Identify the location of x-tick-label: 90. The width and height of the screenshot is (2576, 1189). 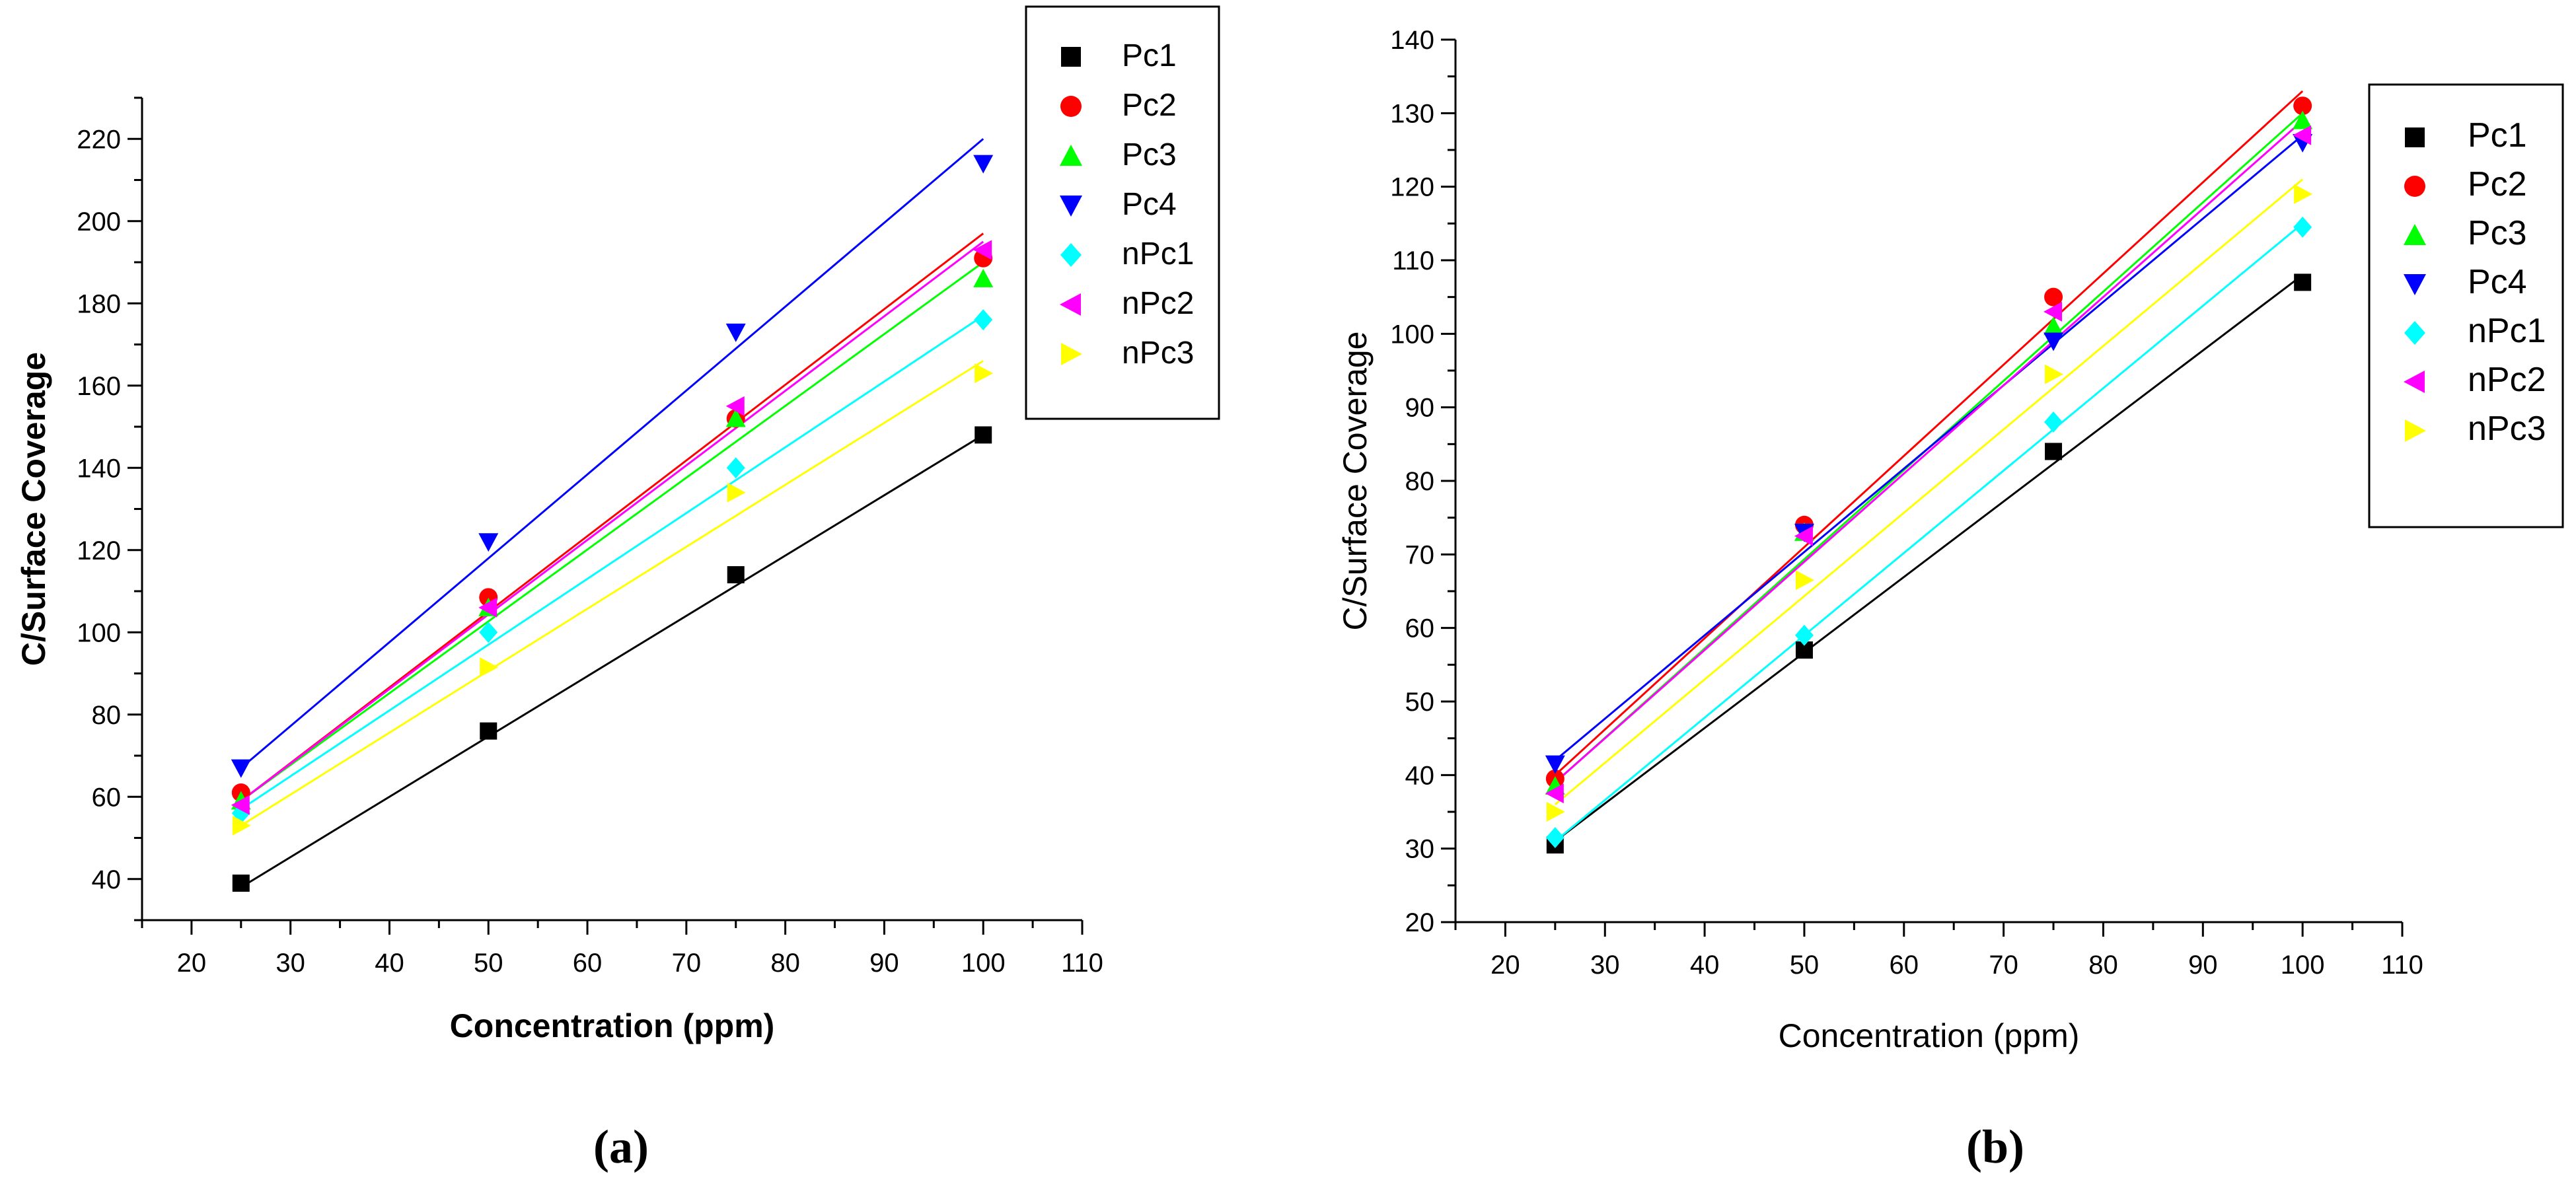
(884, 963).